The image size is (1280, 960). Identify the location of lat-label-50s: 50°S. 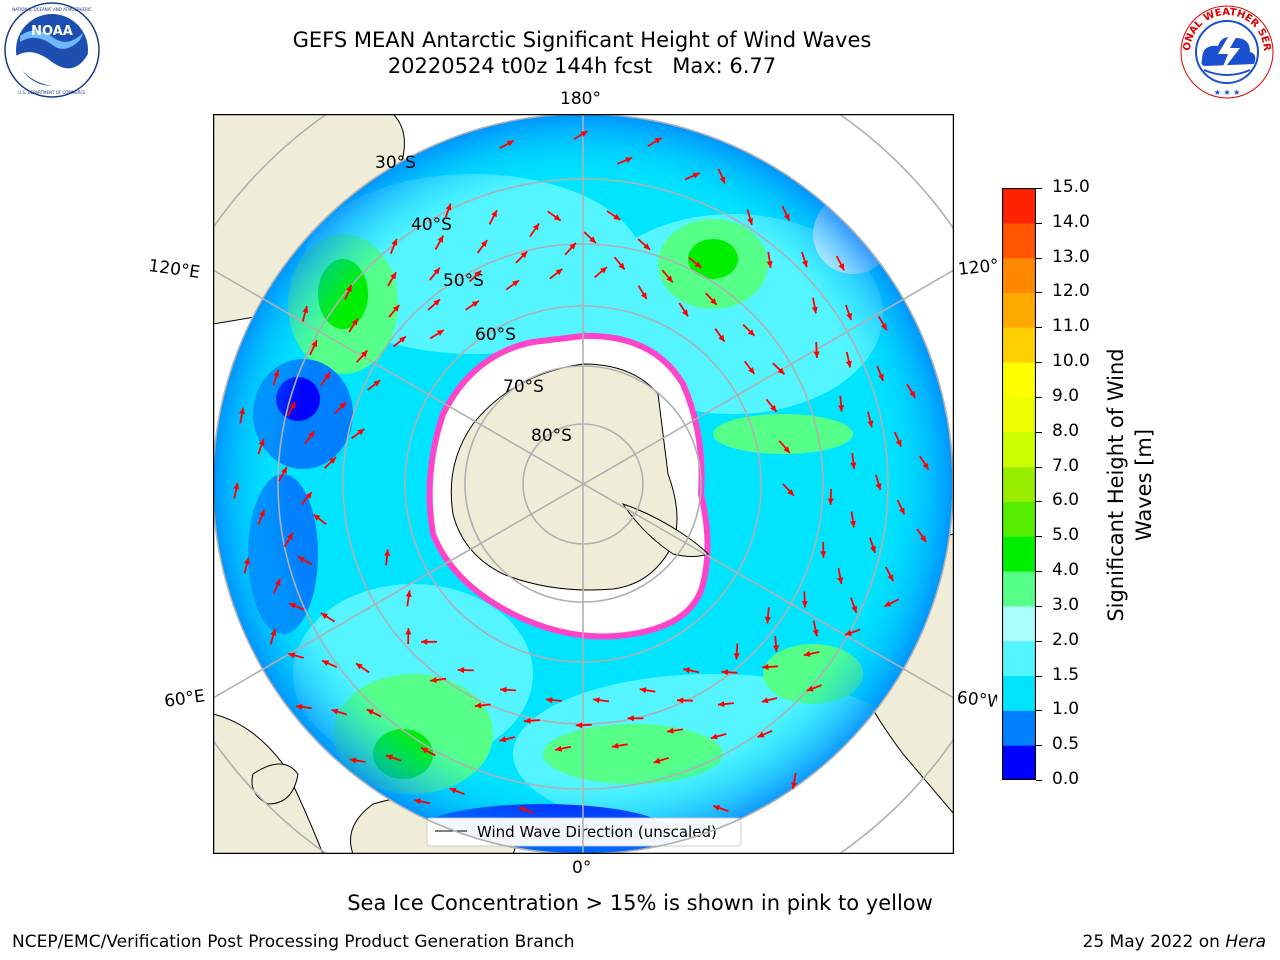
(463, 281).